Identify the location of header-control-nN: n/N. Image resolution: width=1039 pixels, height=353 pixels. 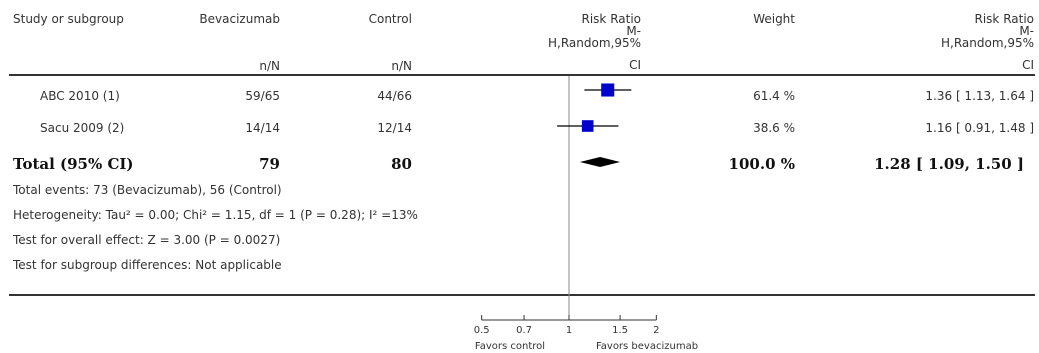
(401, 66).